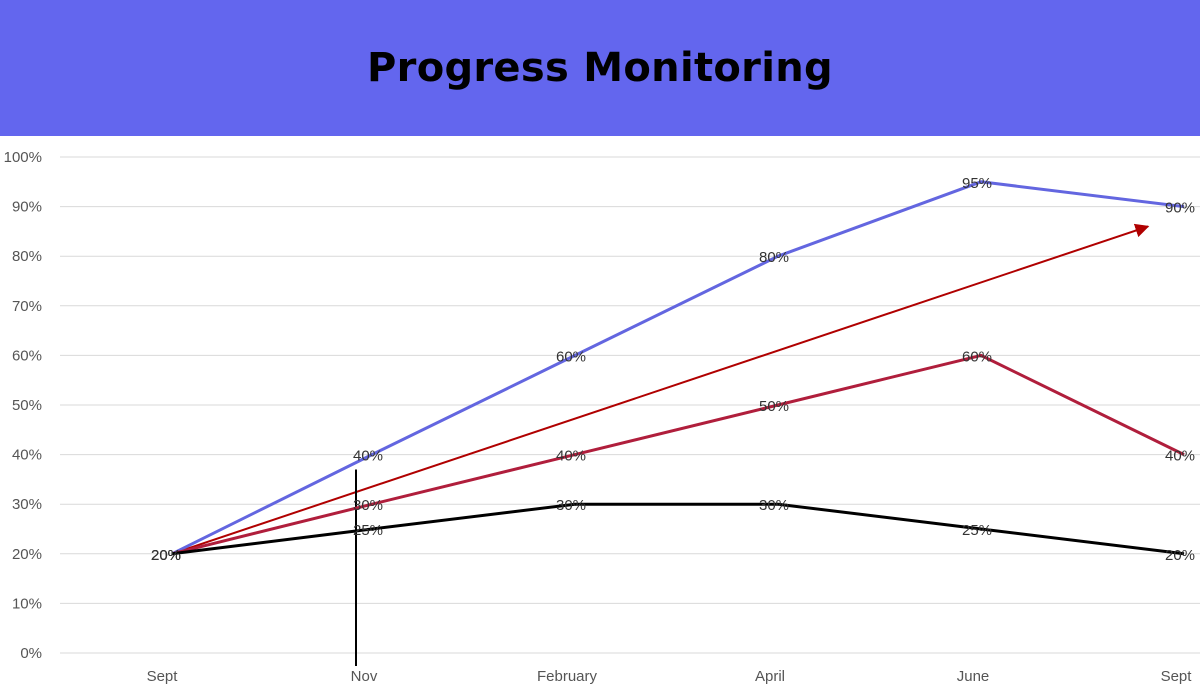 This screenshot has width=1200, height=700. What do you see at coordinates (27, 306) in the screenshot?
I see `y-tick-label: 70%` at bounding box center [27, 306].